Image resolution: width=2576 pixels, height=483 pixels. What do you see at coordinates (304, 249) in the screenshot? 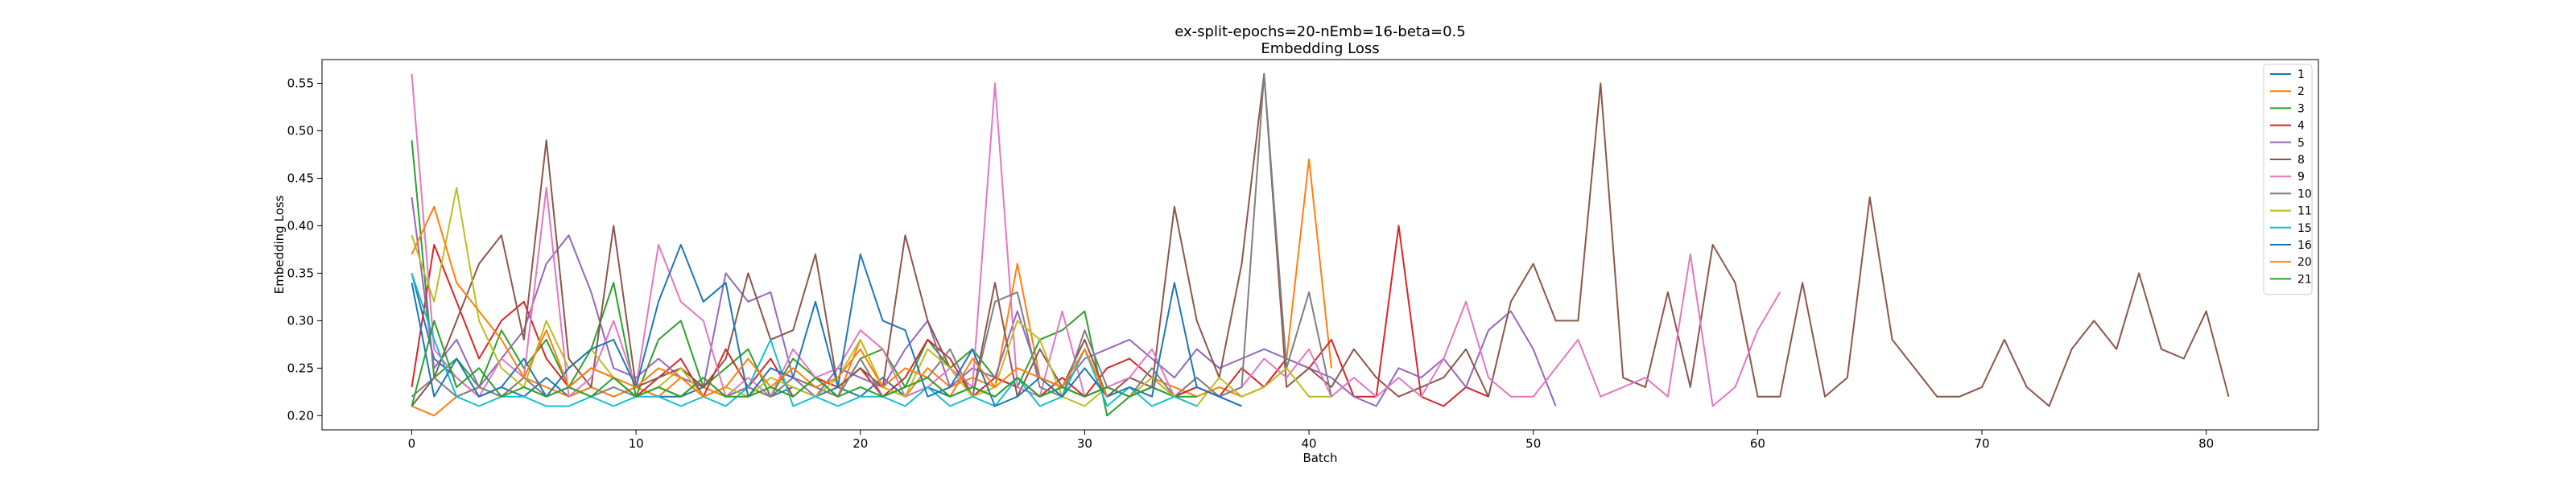
I see `y-axis: 0.20 0.25 0.30 0.35 0.40 0.45 0.50 0.55` at bounding box center [304, 249].